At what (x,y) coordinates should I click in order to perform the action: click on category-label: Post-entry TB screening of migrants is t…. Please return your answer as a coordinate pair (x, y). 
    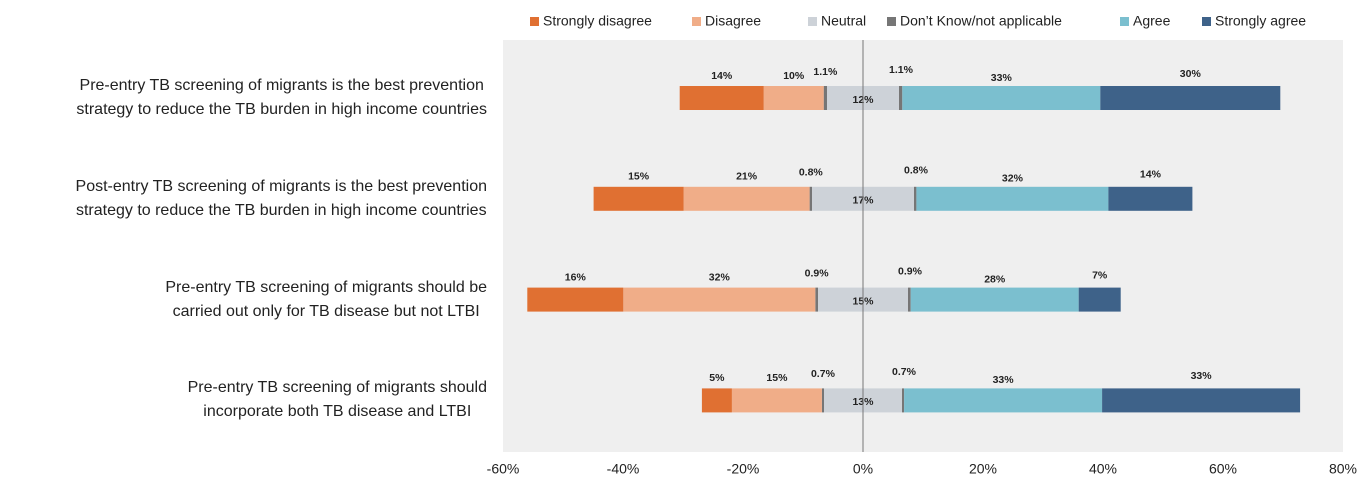
    Looking at the image, I should click on (243, 199).